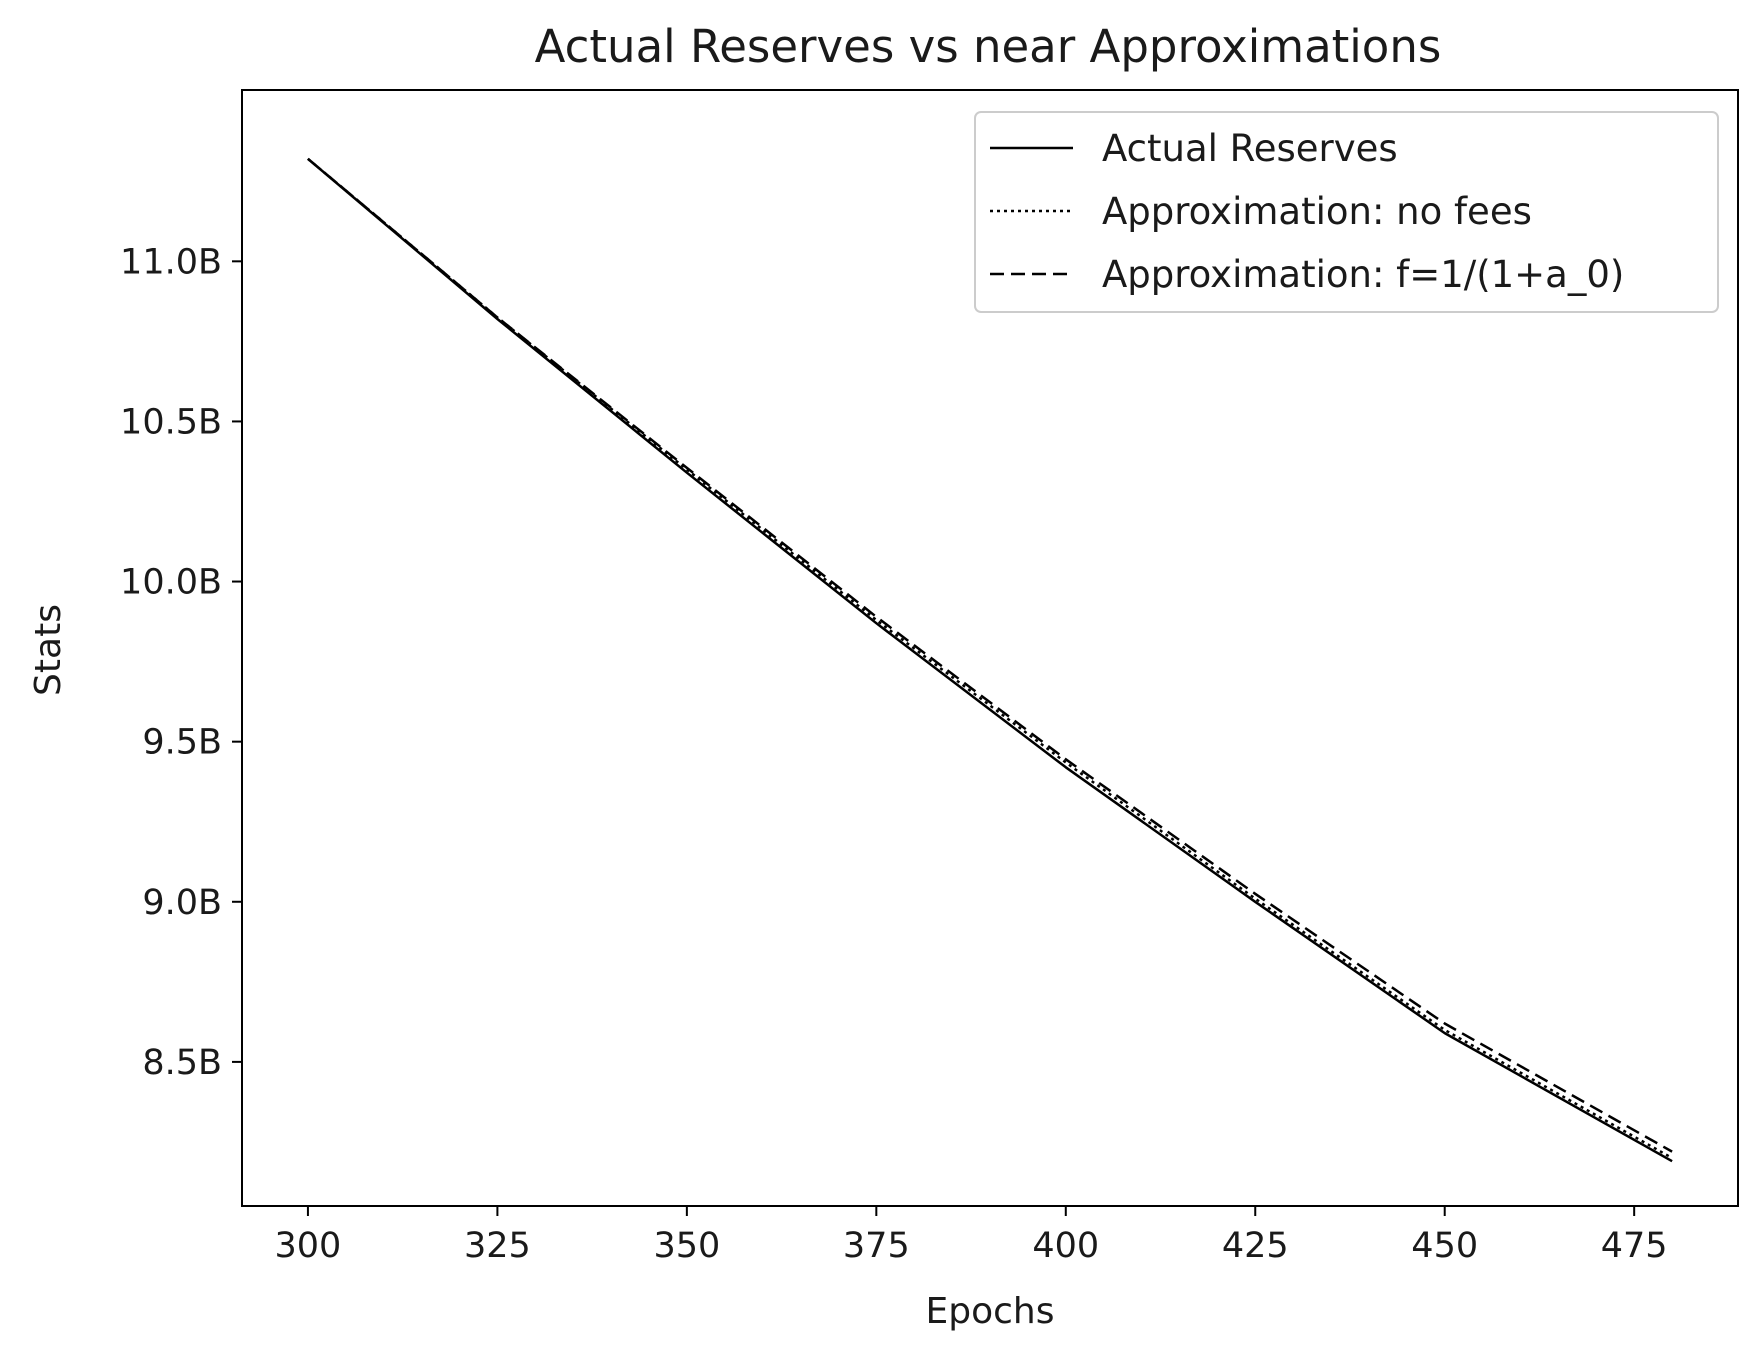 The height and width of the screenshot is (1358, 1755). What do you see at coordinates (876, 1246) in the screenshot?
I see `x-tick-label: 375` at bounding box center [876, 1246].